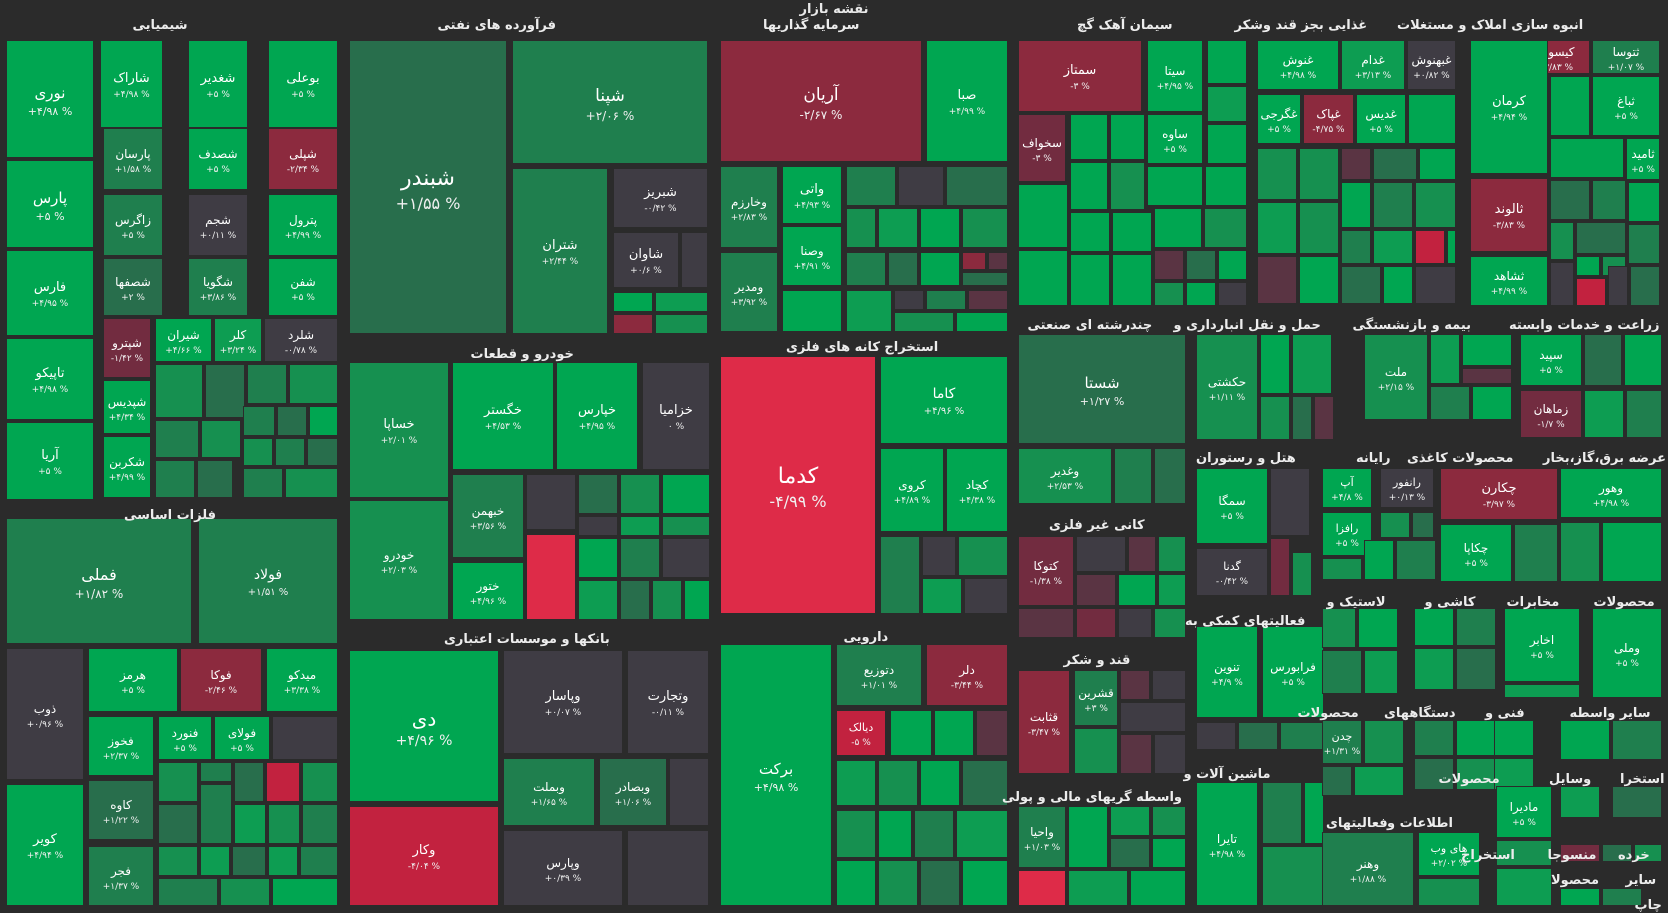  I want to click on stock-tile: رافزا +۵ %, so click(1347, 534).